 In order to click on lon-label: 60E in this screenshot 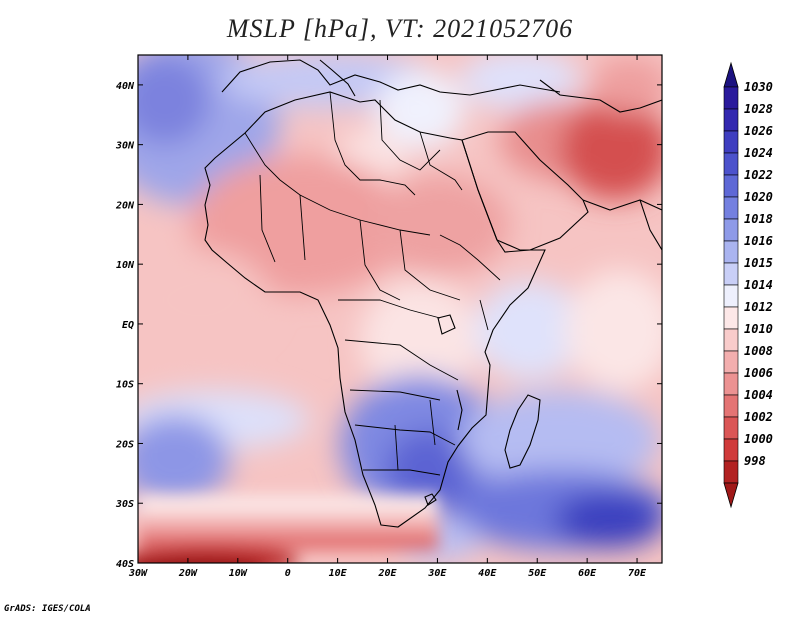, I will do `click(587, 573)`.